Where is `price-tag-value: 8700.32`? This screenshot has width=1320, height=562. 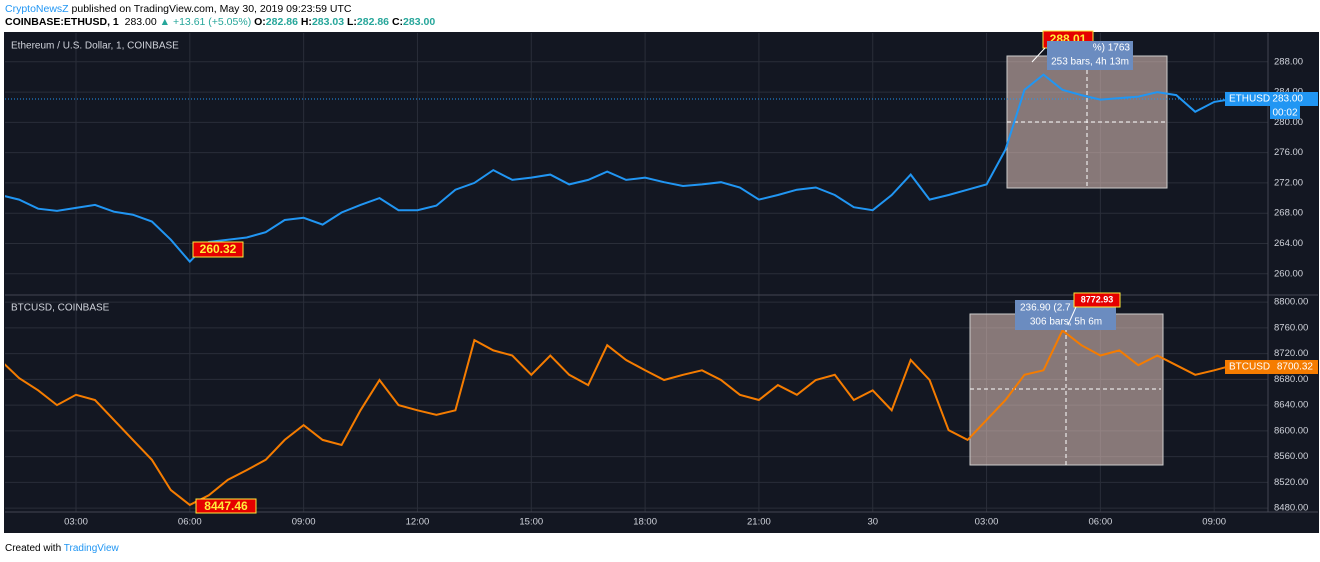 price-tag-value: 8700.32 is located at coordinates (1295, 367).